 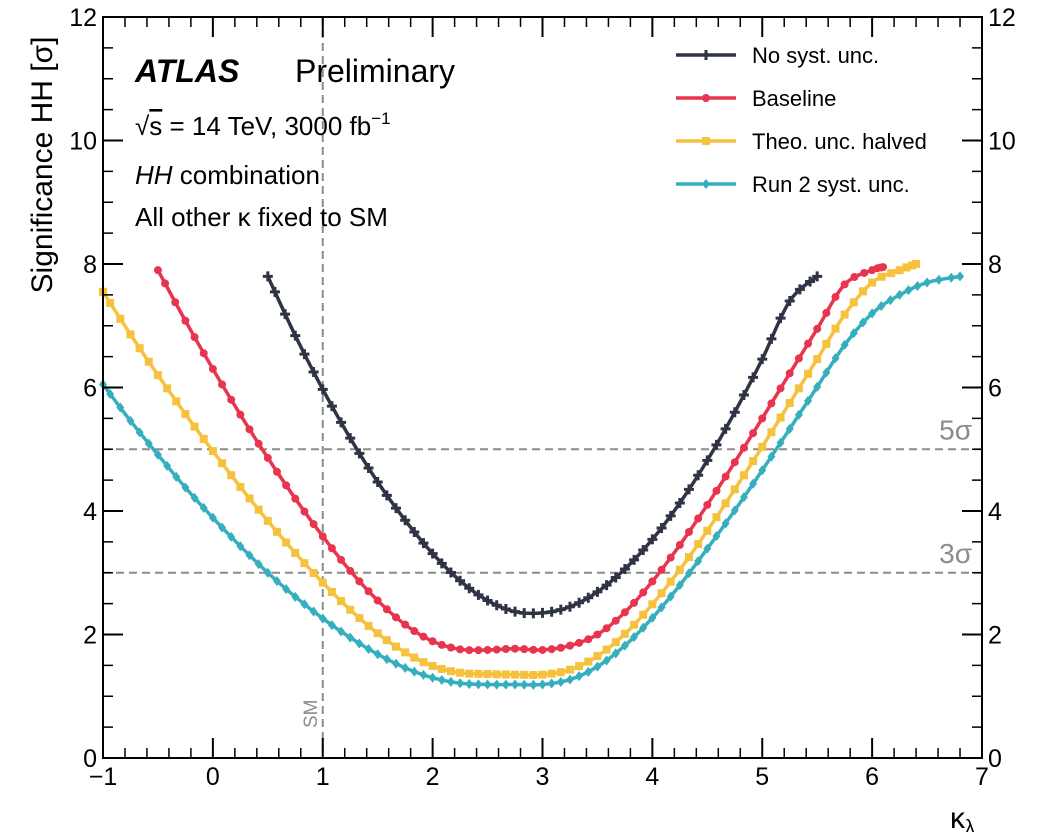 I want to click on y-tick-label-2: 4, so click(x=90, y=512).